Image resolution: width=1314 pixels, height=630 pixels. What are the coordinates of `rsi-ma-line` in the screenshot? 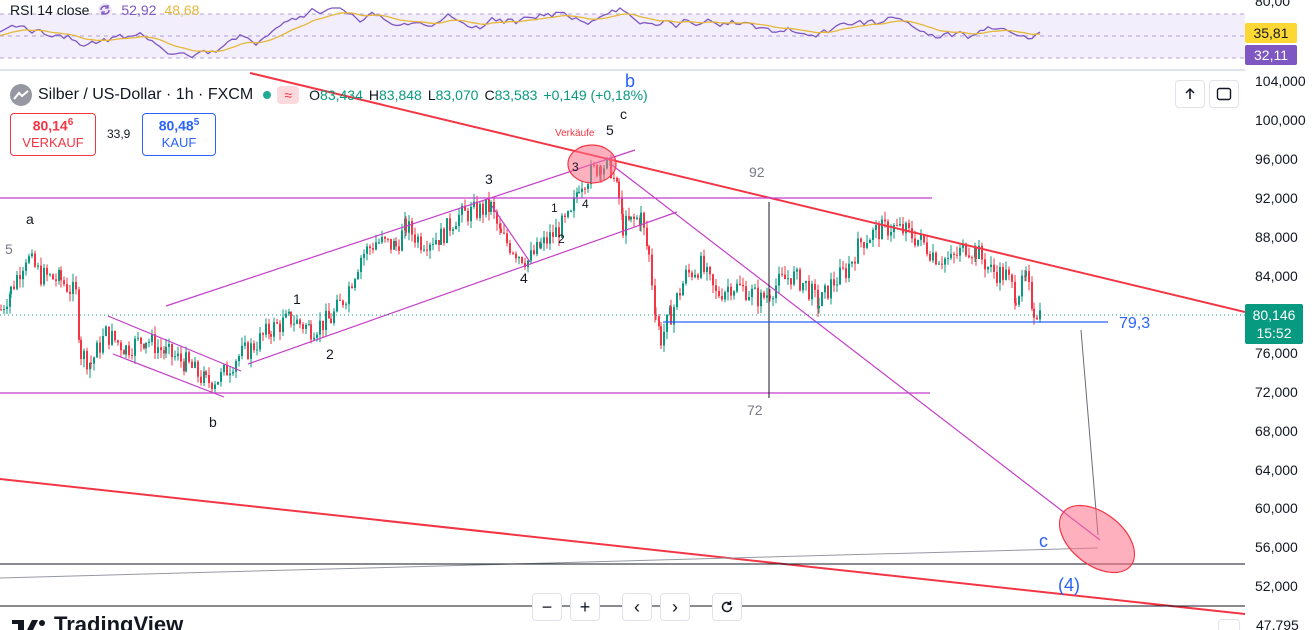 It's located at (520, 32).